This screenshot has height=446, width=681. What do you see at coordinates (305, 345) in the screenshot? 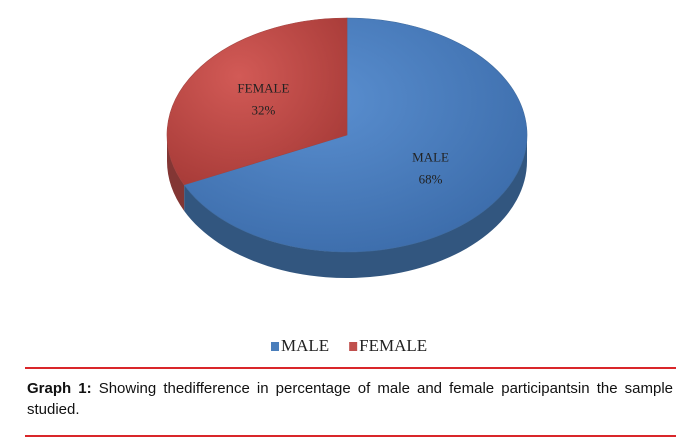
I see `legend-label: MALE` at bounding box center [305, 345].